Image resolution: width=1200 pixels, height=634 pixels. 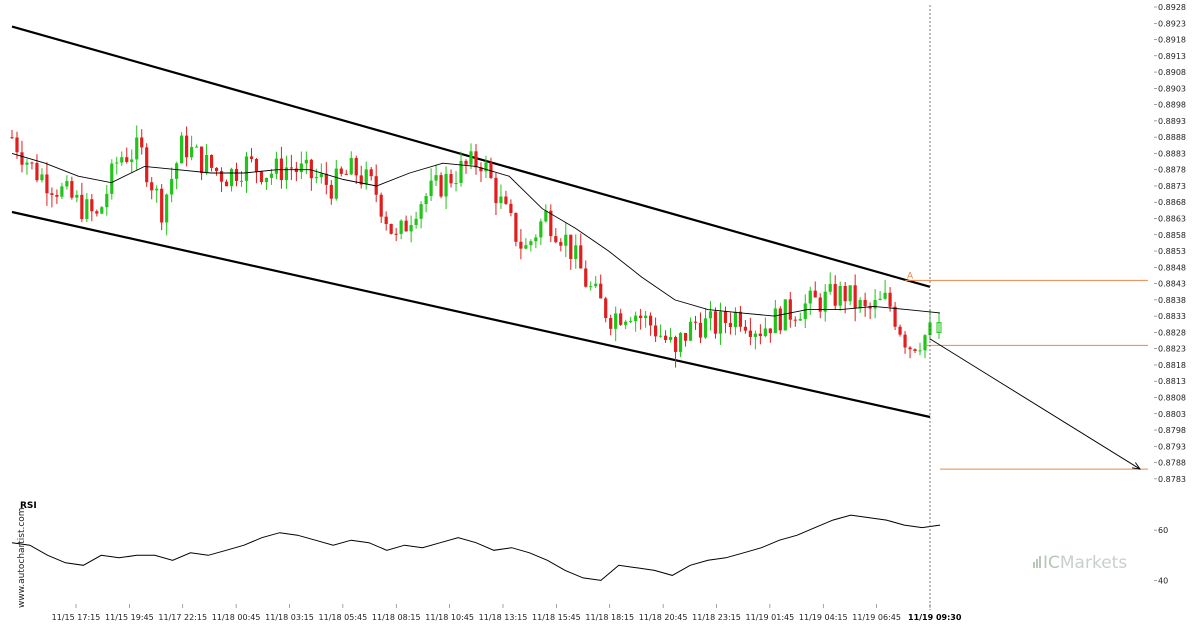 What do you see at coordinates (1051, 563) in the screenshot?
I see `brand-prefix: IC` at bounding box center [1051, 563].